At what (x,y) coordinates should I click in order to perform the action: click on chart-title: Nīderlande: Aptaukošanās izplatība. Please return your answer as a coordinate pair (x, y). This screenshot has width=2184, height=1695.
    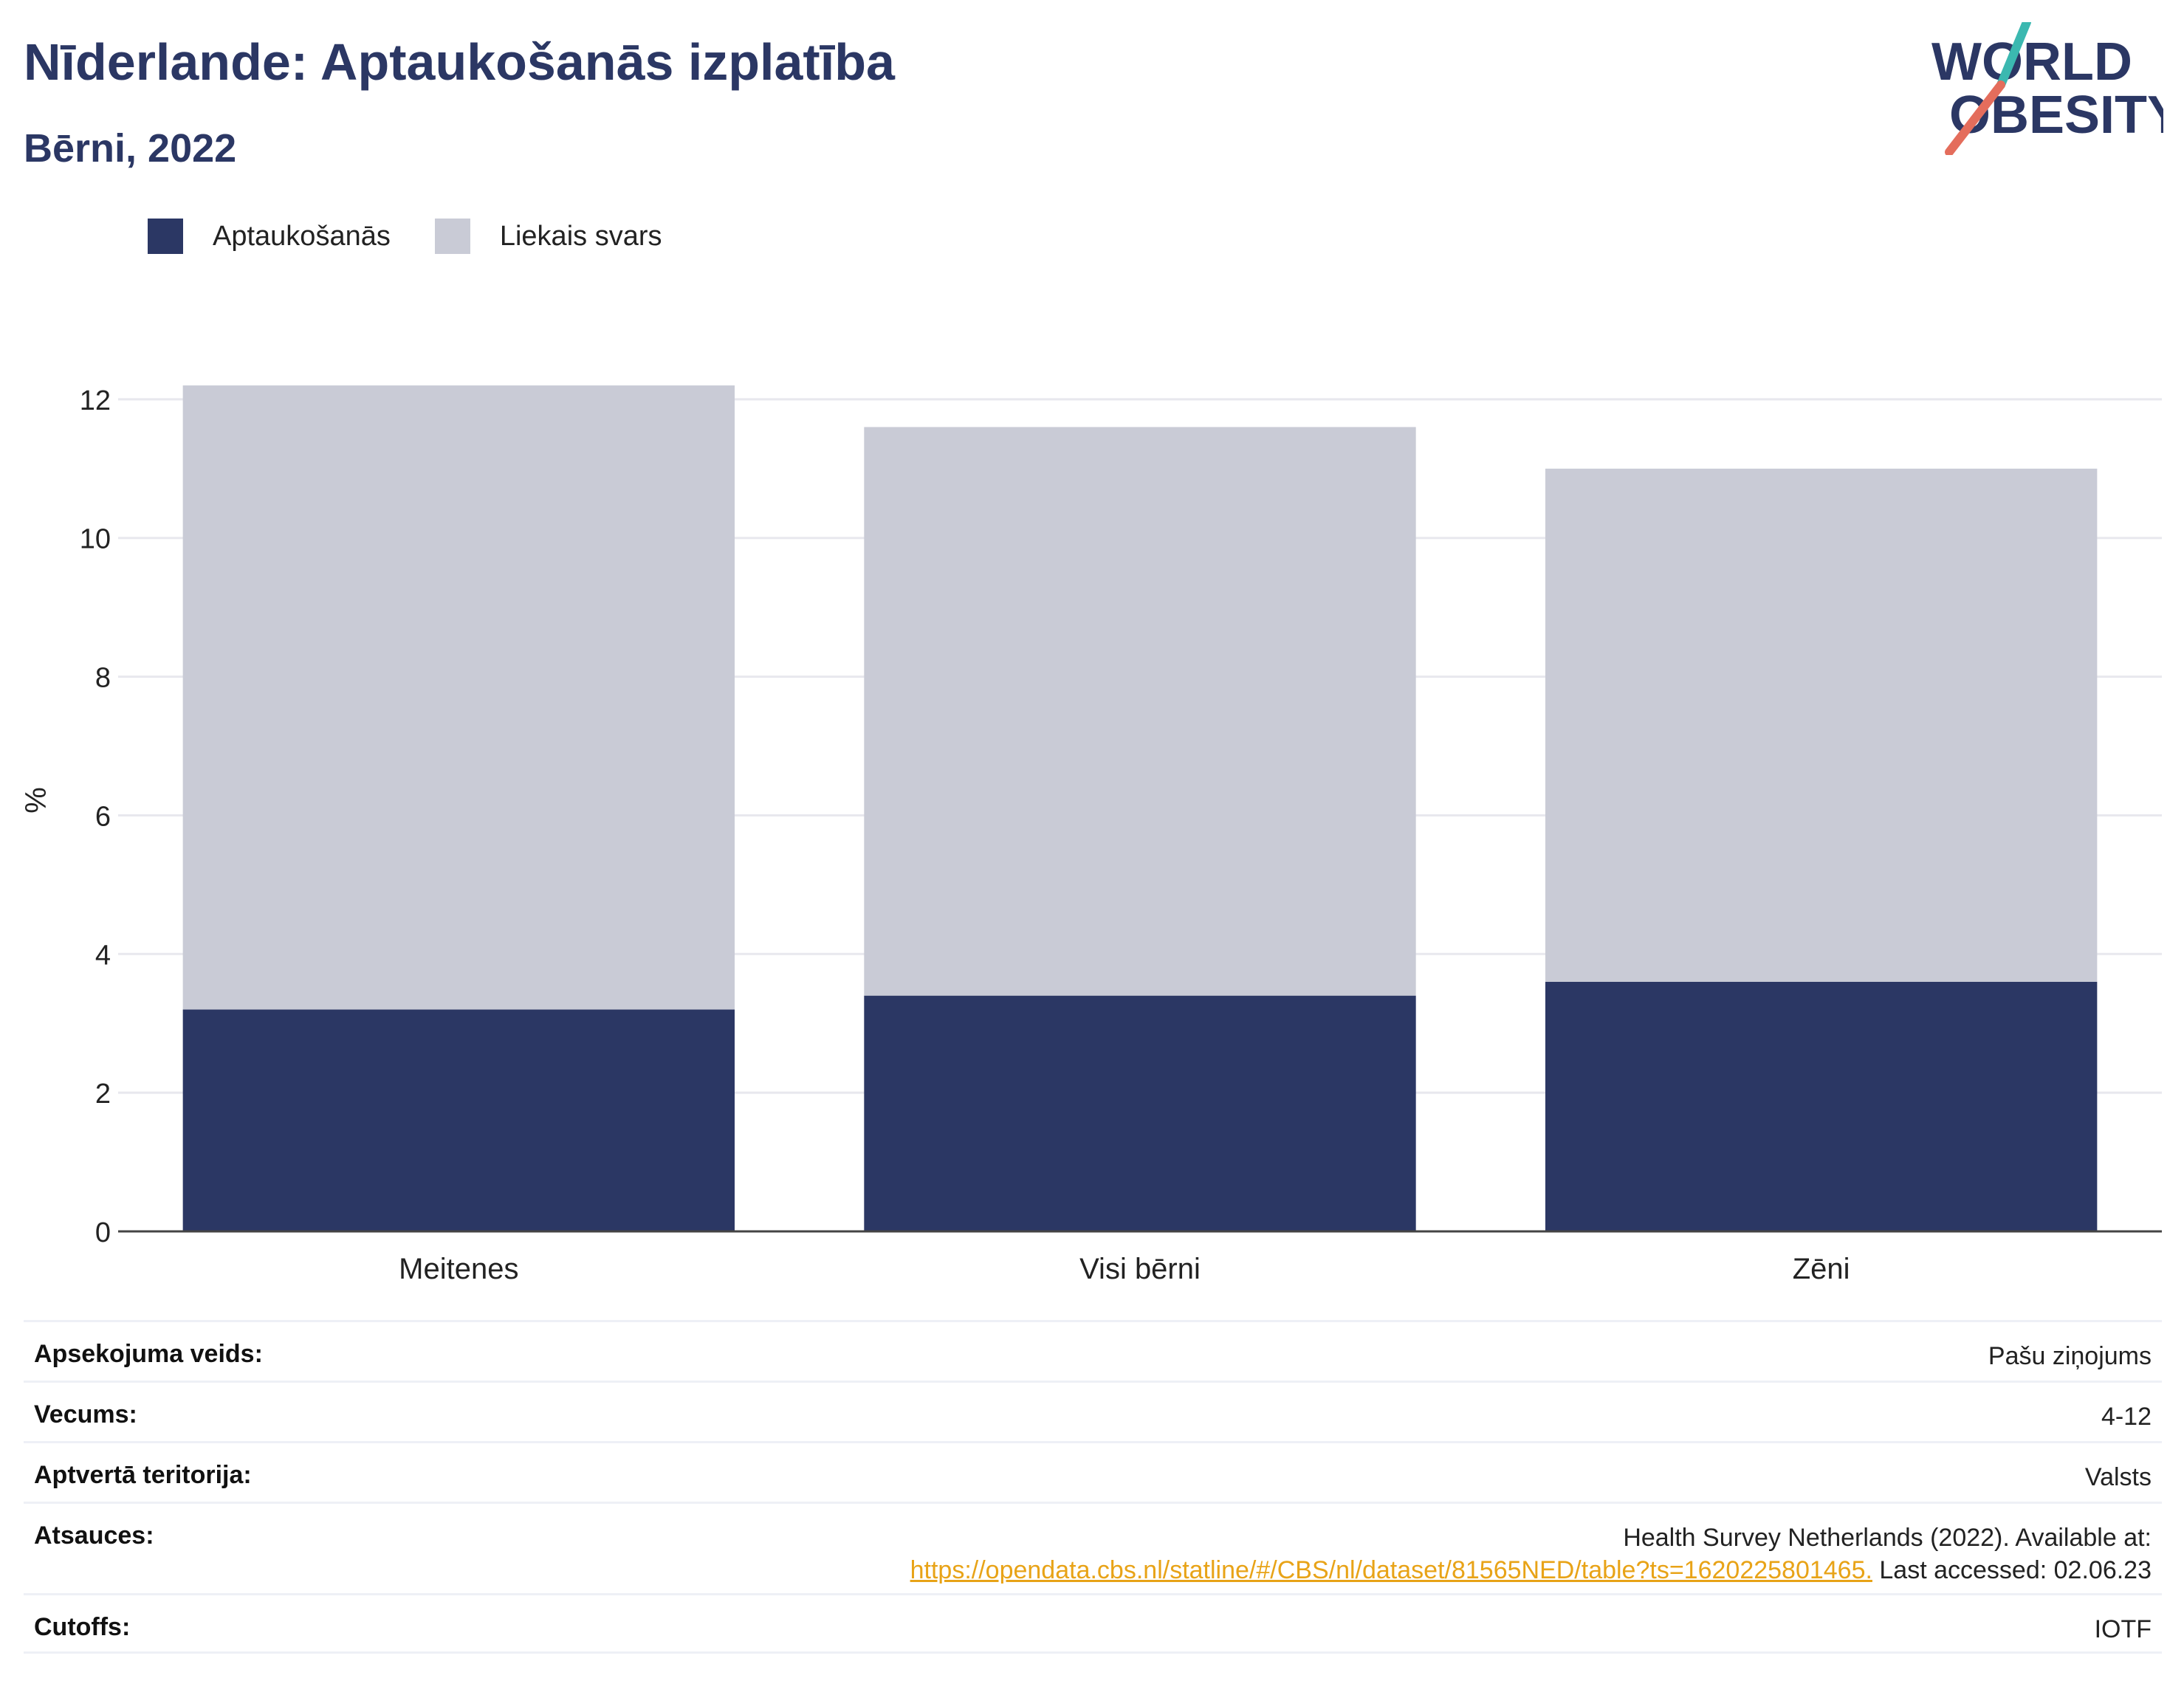
    Looking at the image, I should click on (459, 62).